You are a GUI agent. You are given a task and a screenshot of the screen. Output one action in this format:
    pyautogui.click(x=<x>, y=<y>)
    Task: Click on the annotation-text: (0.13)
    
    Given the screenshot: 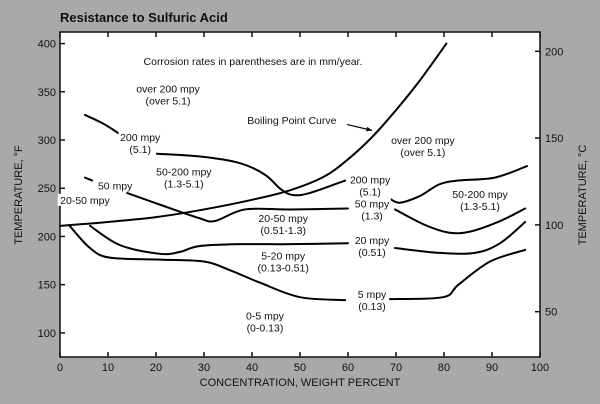 What is the action you would take?
    pyautogui.click(x=371, y=307)
    